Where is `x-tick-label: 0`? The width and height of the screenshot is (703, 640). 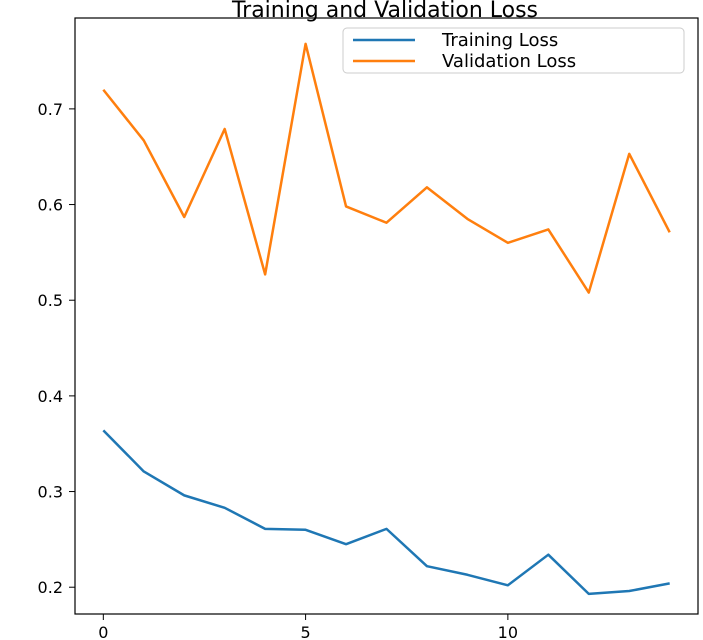
x-tick-label: 0 is located at coordinates (103, 631).